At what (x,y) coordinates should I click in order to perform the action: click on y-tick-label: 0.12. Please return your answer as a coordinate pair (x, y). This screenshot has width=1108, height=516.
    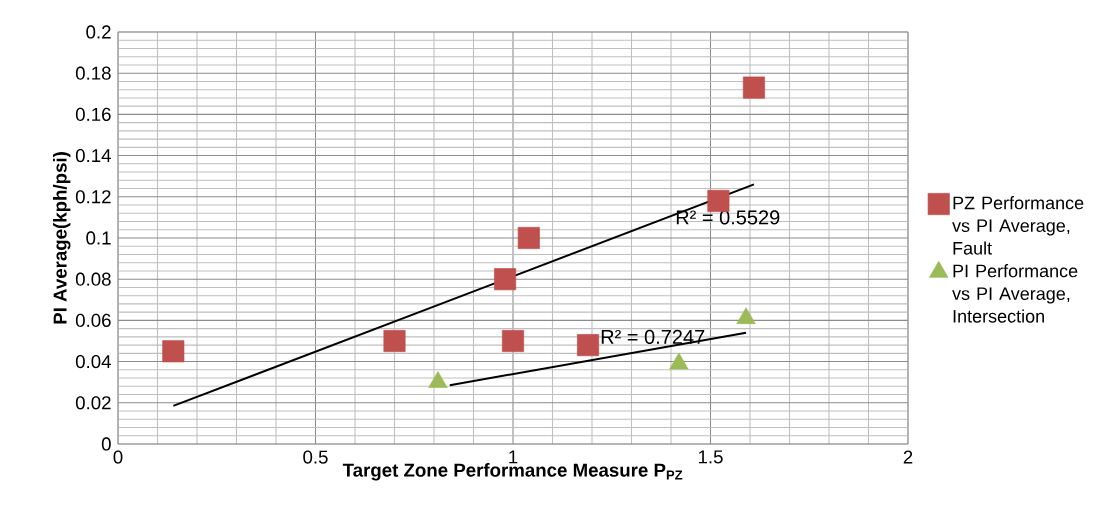
    Looking at the image, I should click on (93, 197).